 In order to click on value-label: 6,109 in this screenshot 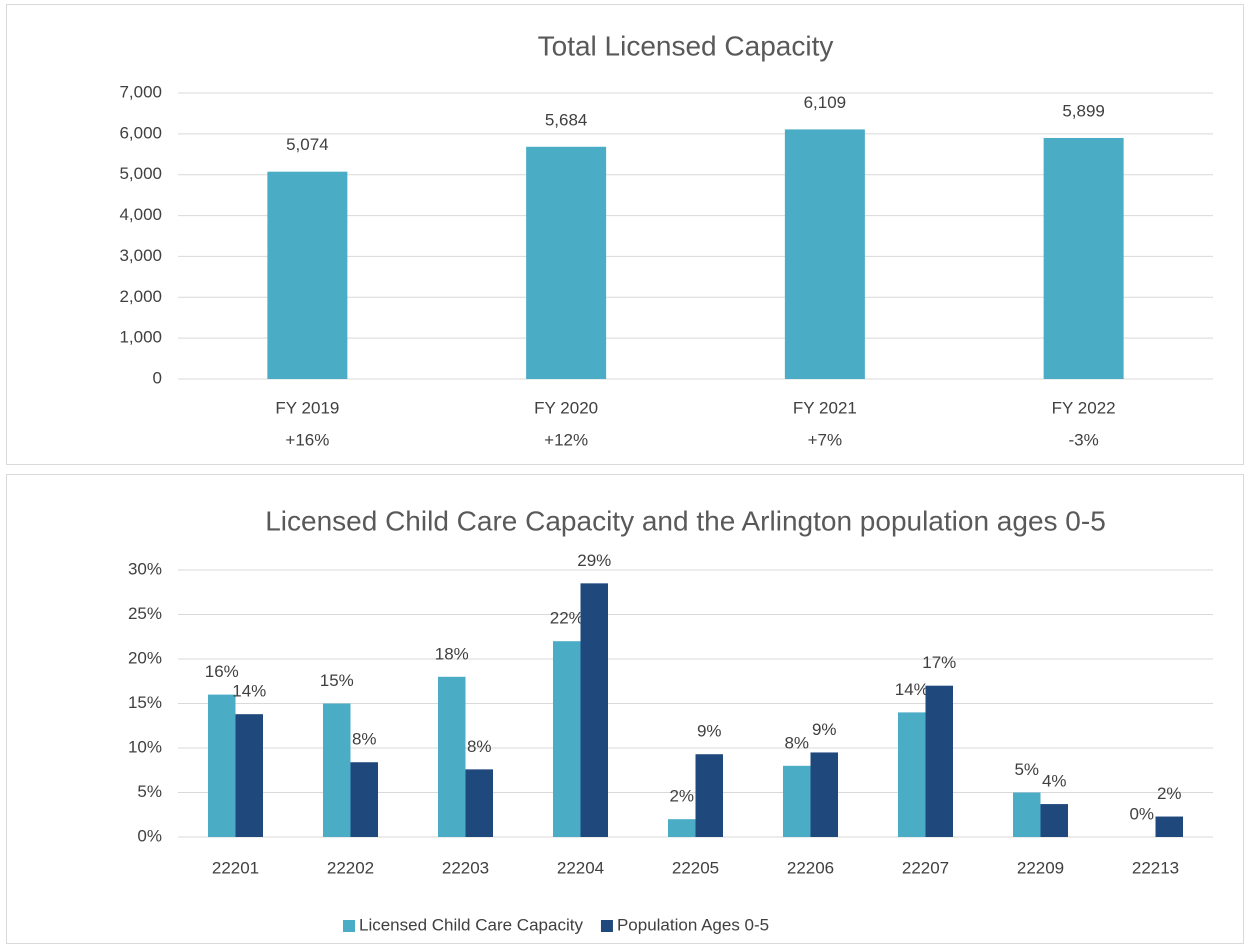, I will do `click(825, 102)`.